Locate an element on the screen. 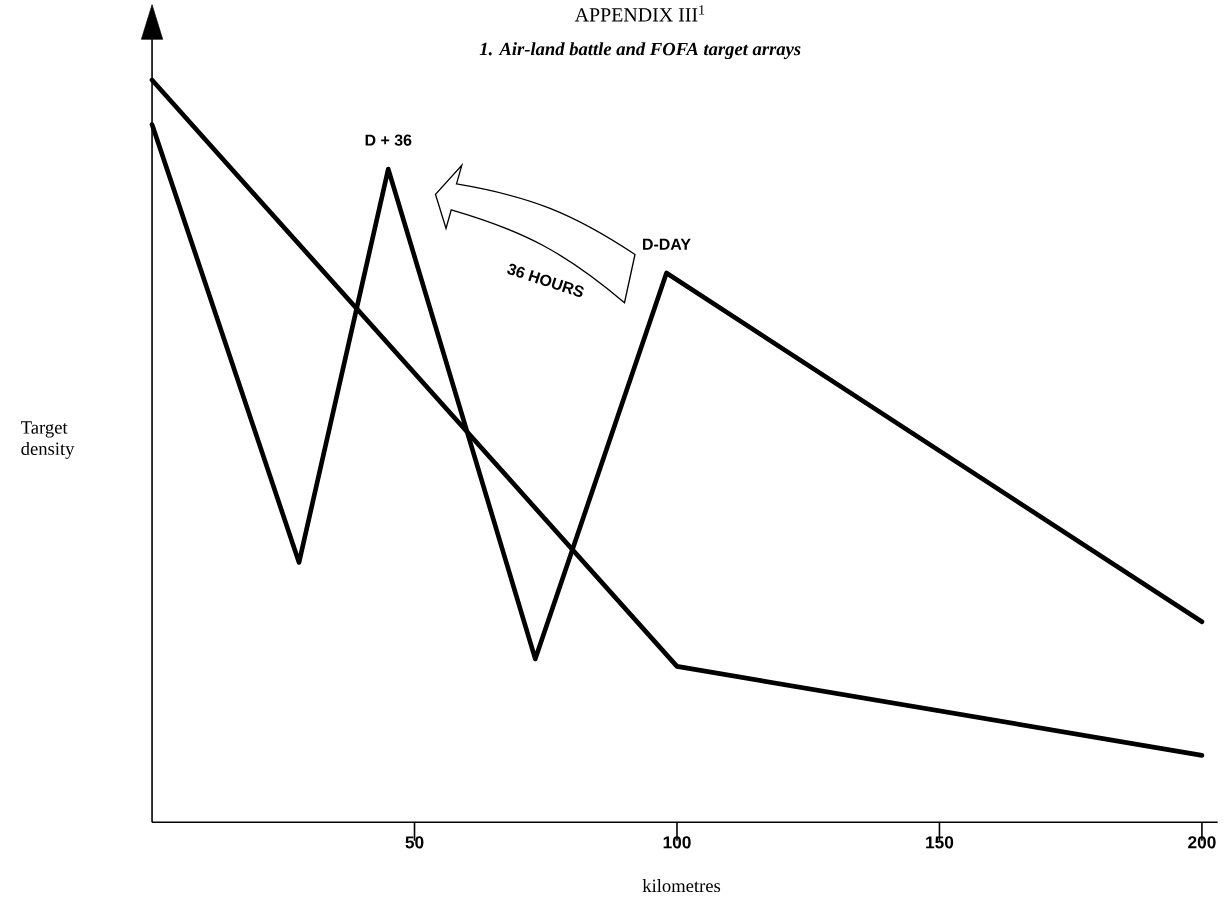 The image size is (1227, 904). x-tick-label: 200 is located at coordinates (1202, 842).